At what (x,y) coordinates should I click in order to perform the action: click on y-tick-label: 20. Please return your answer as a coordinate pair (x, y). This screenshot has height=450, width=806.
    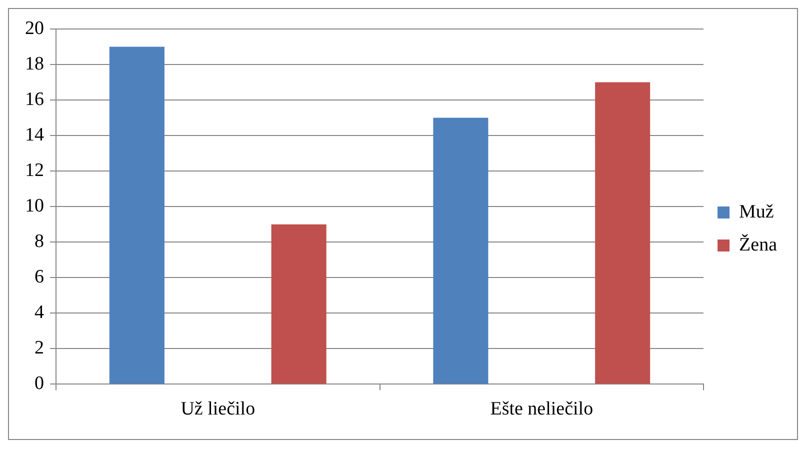
    Looking at the image, I should click on (34, 28).